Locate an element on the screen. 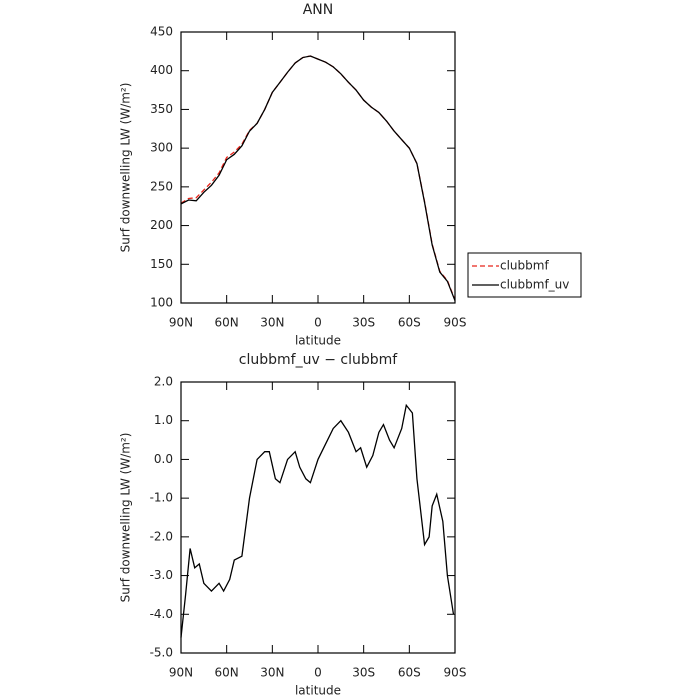 This screenshot has height=700, width=700. y-tick-label: 150 is located at coordinates (161, 264).